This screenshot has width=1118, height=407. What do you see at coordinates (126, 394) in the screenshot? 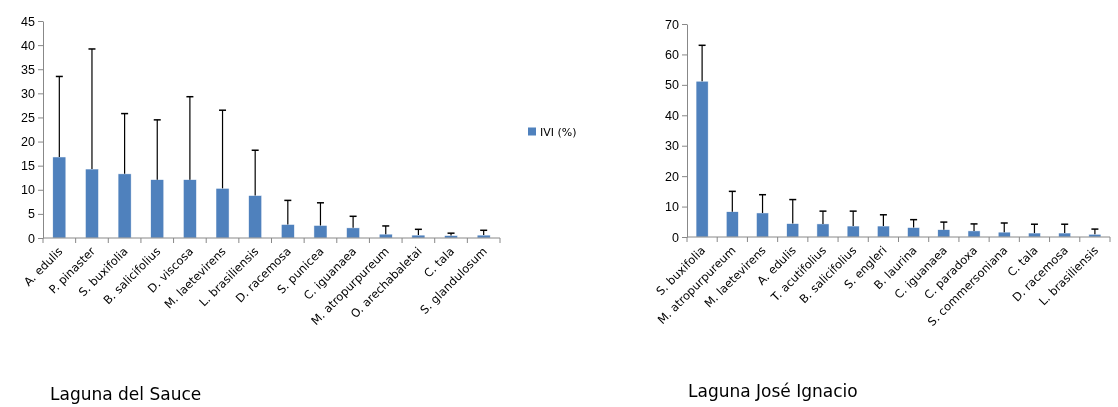
I see `text: Laguna del Sauce` at bounding box center [126, 394].